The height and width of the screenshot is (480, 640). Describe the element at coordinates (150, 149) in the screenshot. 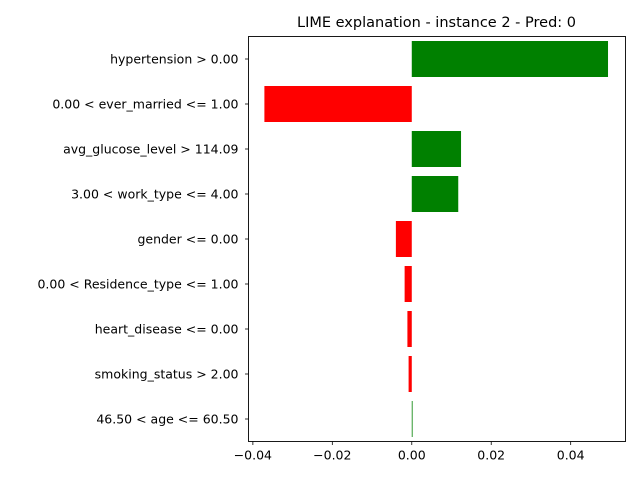

I see `y-tick-label: avg_glucose_level > 114.09` at that location.